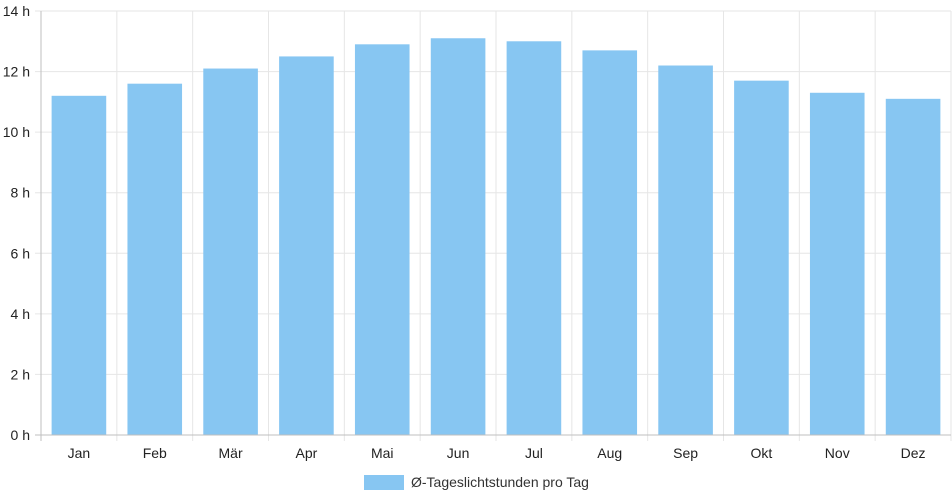  What do you see at coordinates (497, 453) in the screenshot?
I see `x-tick-labels: Jan Feb Mär Apr Mai Jun Jul Aug Sep Okt Nov Dez` at bounding box center [497, 453].